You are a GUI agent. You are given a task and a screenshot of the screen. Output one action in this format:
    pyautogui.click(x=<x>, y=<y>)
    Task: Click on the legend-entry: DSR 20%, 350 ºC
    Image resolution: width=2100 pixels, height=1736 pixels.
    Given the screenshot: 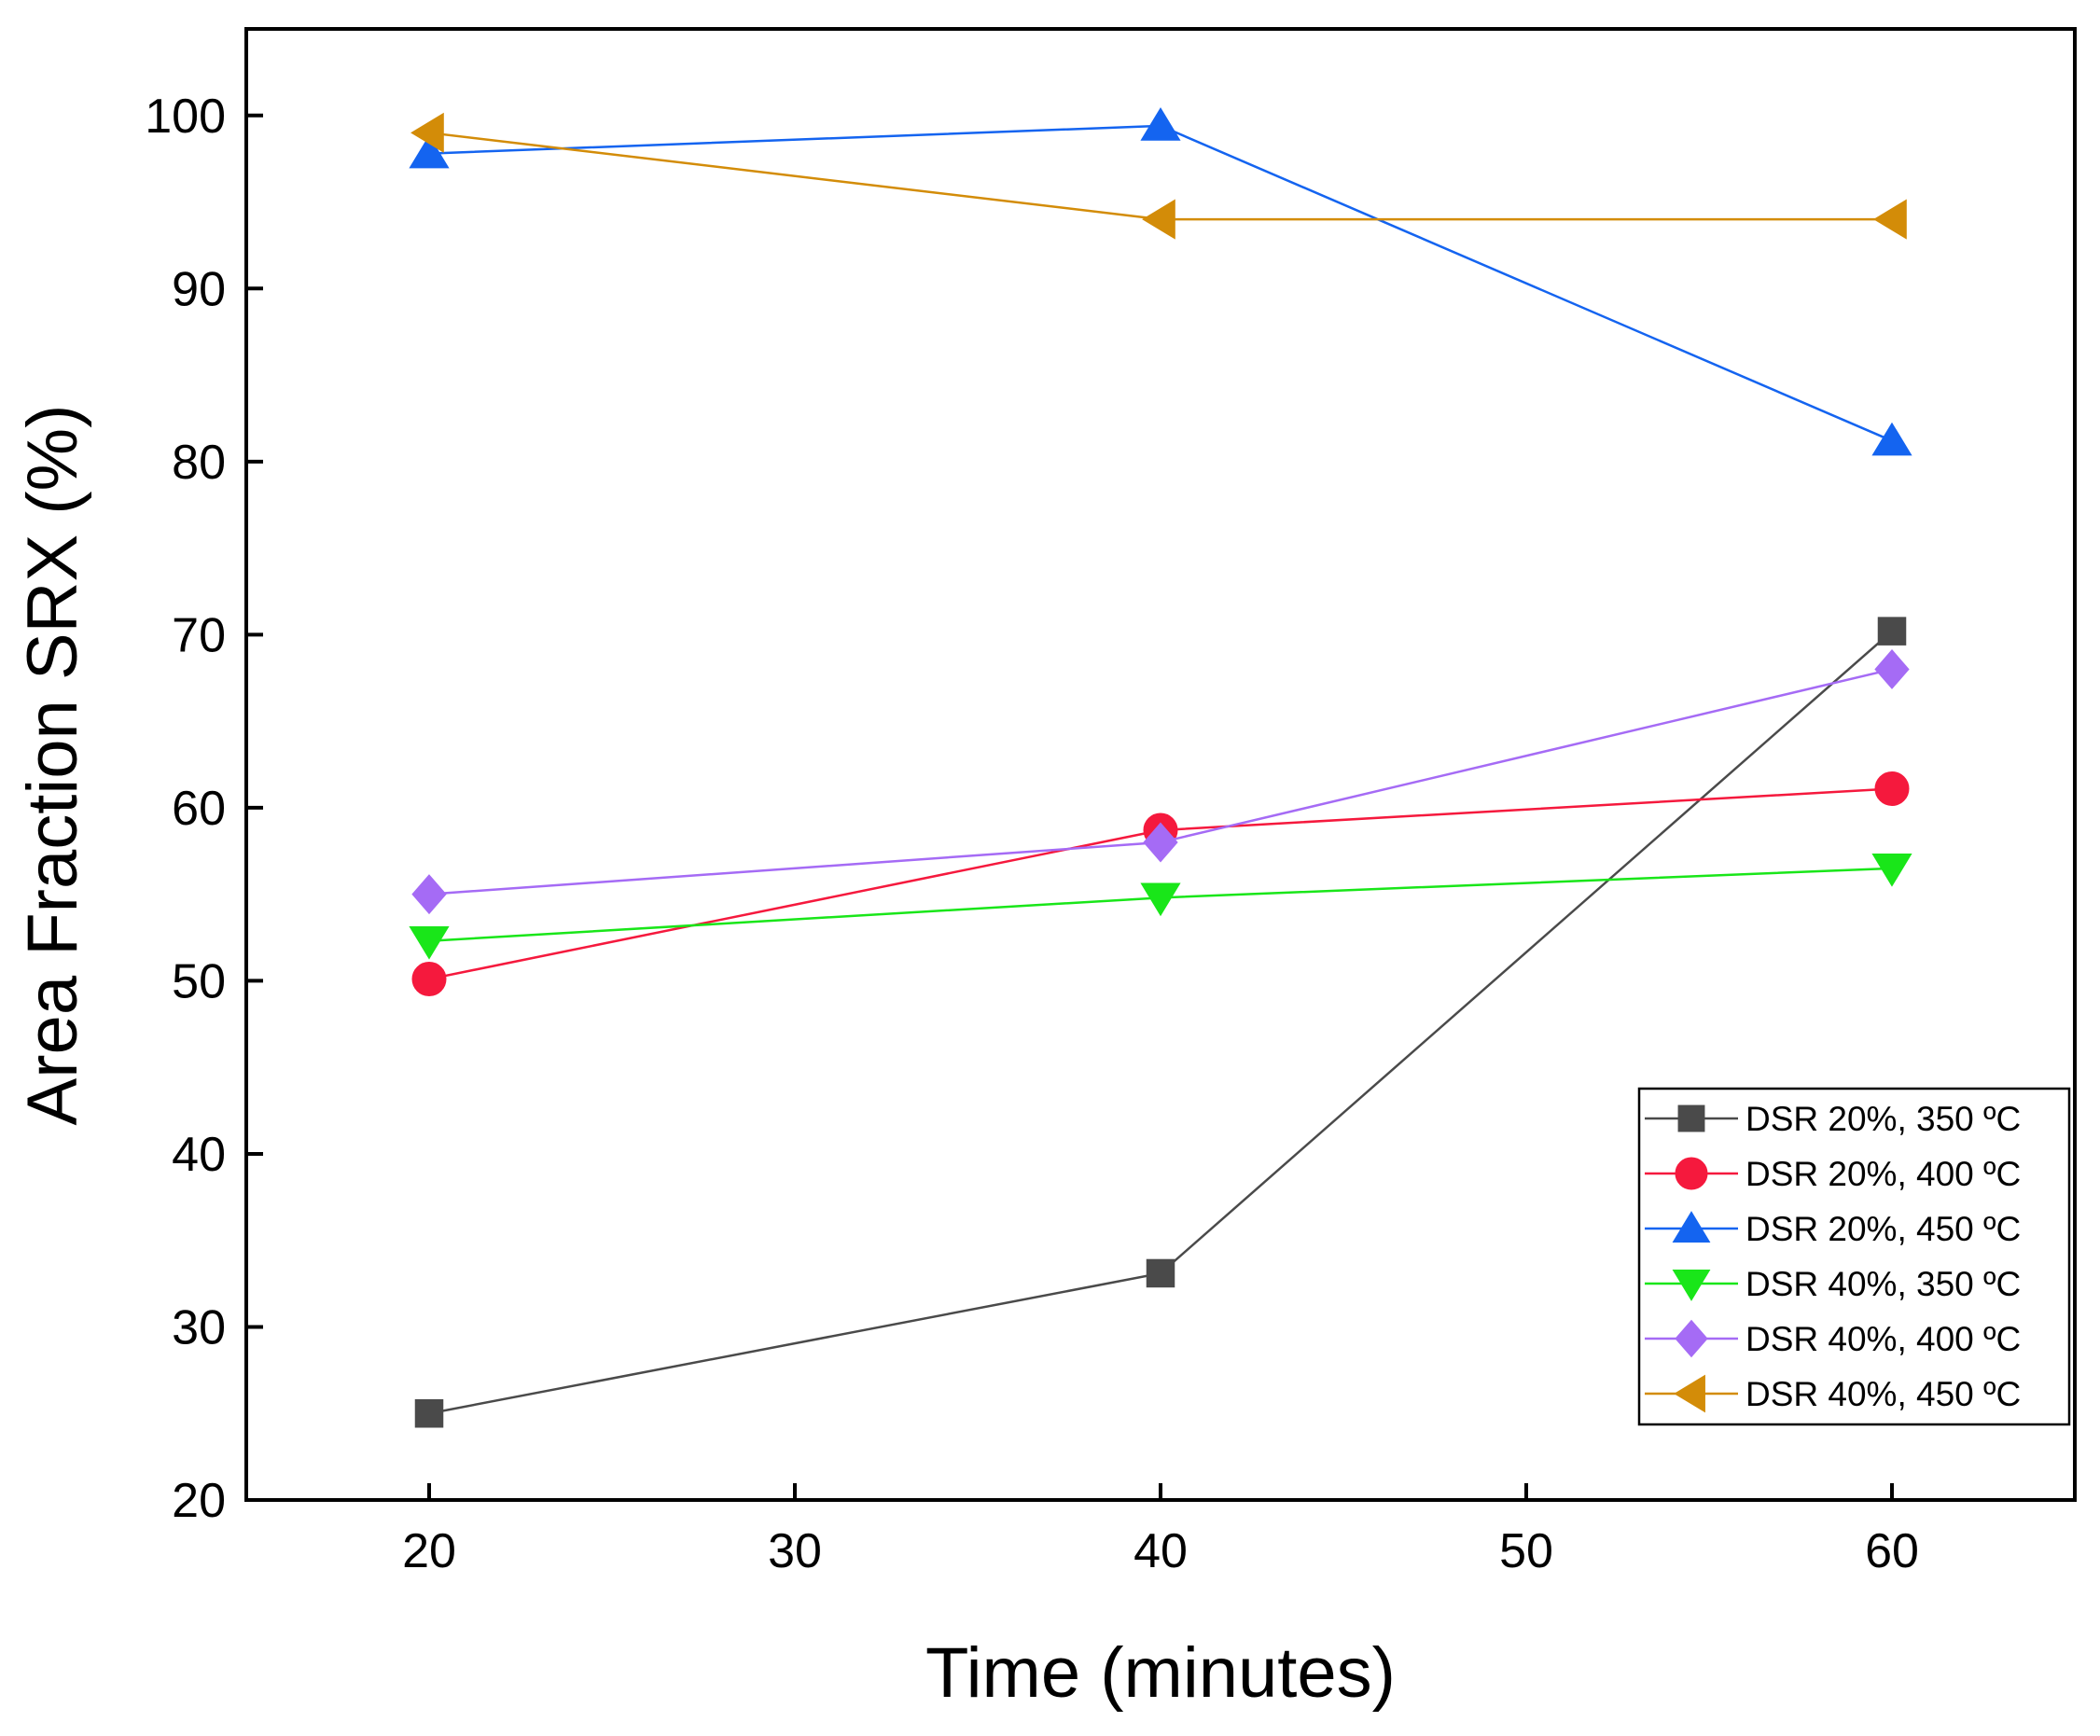 What is the action you would take?
    pyautogui.click(x=1833, y=1119)
    